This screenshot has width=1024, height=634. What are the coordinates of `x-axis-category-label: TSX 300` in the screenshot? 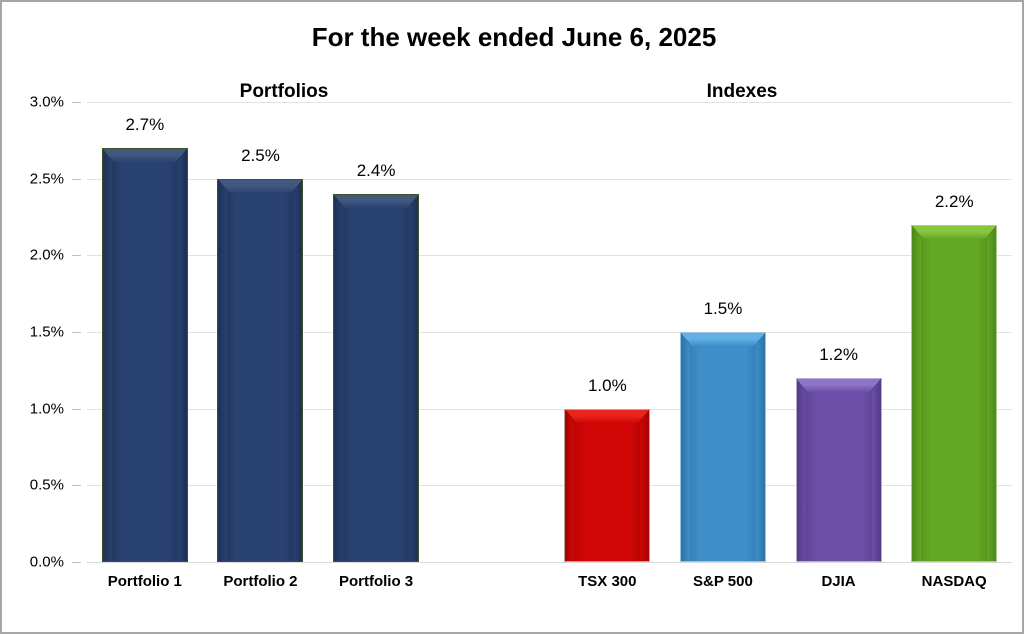 It's located at (607, 581).